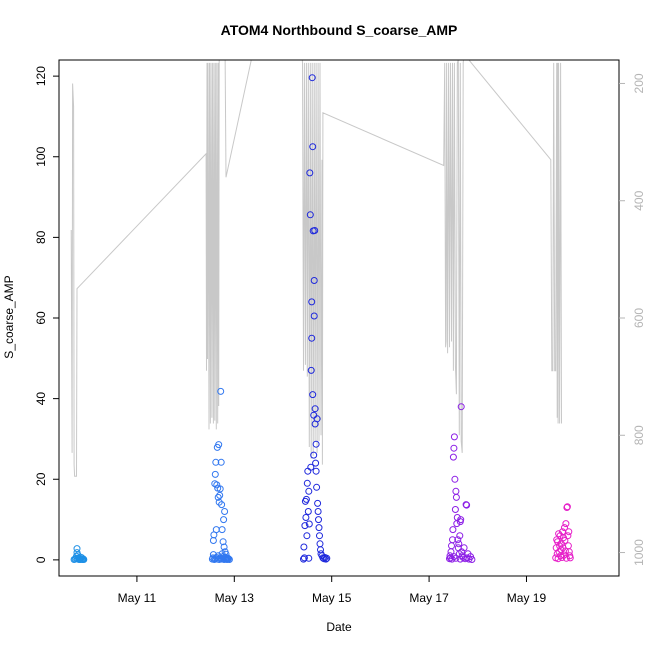 This screenshot has height=650, width=650. I want to click on chart-title: ATOM4 Northbound S_coarse_AMP, so click(339, 30).